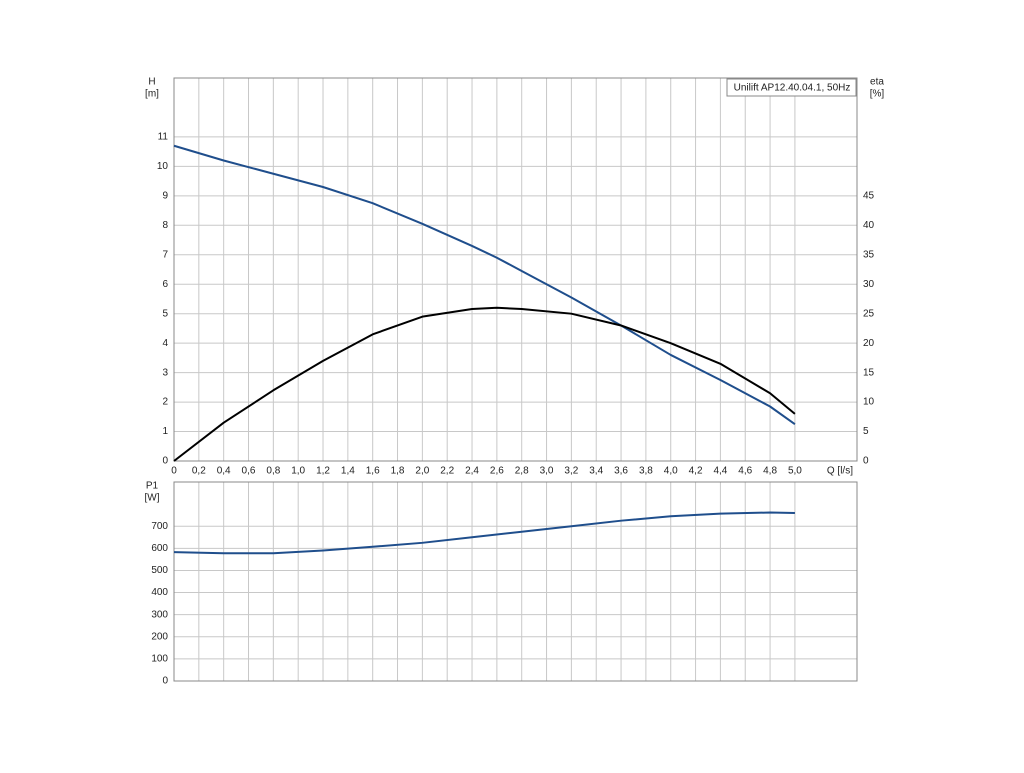 The image size is (1024, 773). What do you see at coordinates (199, 471) in the screenshot?
I see `x-tick-label: 0,2` at bounding box center [199, 471].